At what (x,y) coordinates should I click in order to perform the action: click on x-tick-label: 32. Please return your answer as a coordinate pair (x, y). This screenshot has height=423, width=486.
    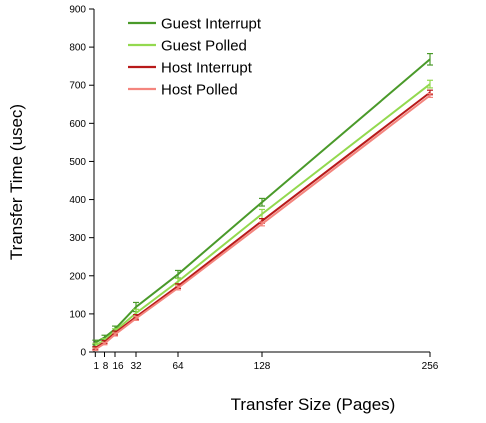
    Looking at the image, I should click on (136, 366).